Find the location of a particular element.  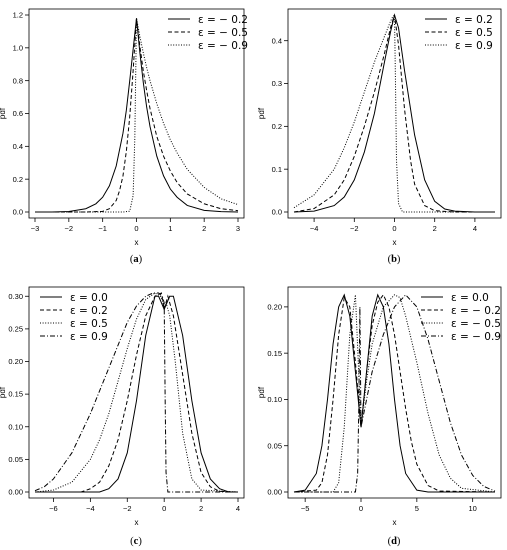

legend: ε = 0.2ε = 0.5ε = 0.9 is located at coordinates (459, 33).